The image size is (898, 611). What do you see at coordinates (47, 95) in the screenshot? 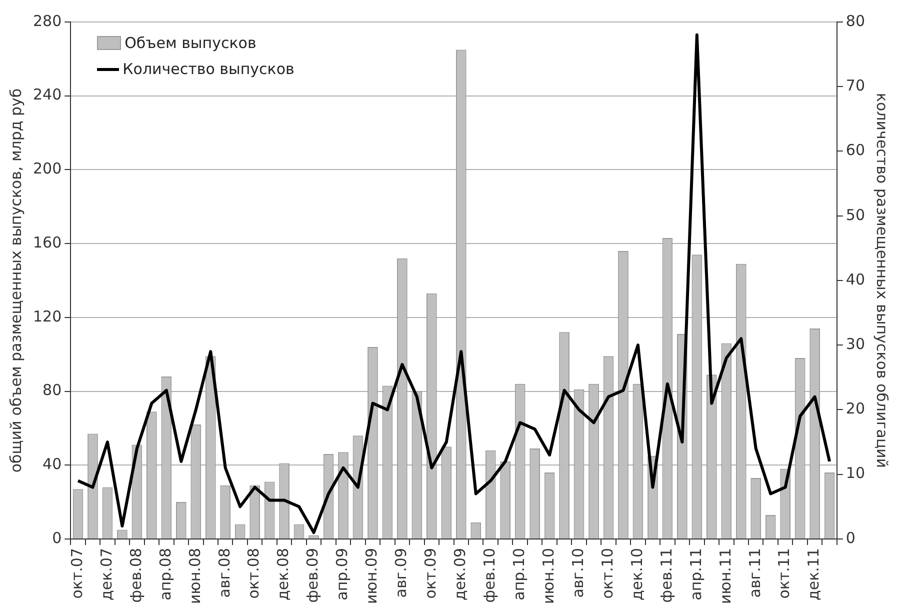
I see `y-tick-label: 240` at bounding box center [47, 95].